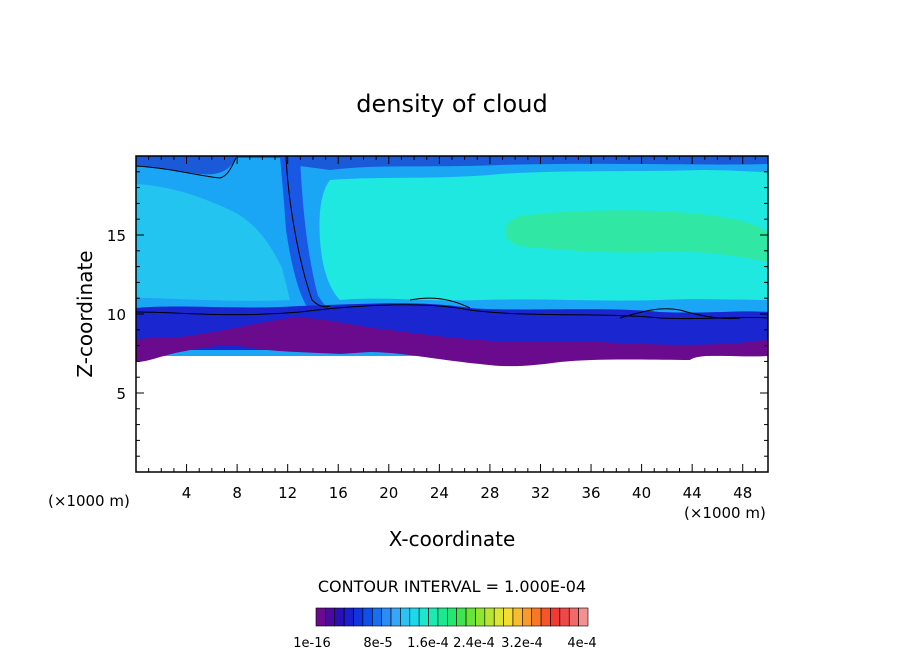 The image size is (904, 654). What do you see at coordinates (540, 493) in the screenshot?
I see `x-tick-label: 32` at bounding box center [540, 493].